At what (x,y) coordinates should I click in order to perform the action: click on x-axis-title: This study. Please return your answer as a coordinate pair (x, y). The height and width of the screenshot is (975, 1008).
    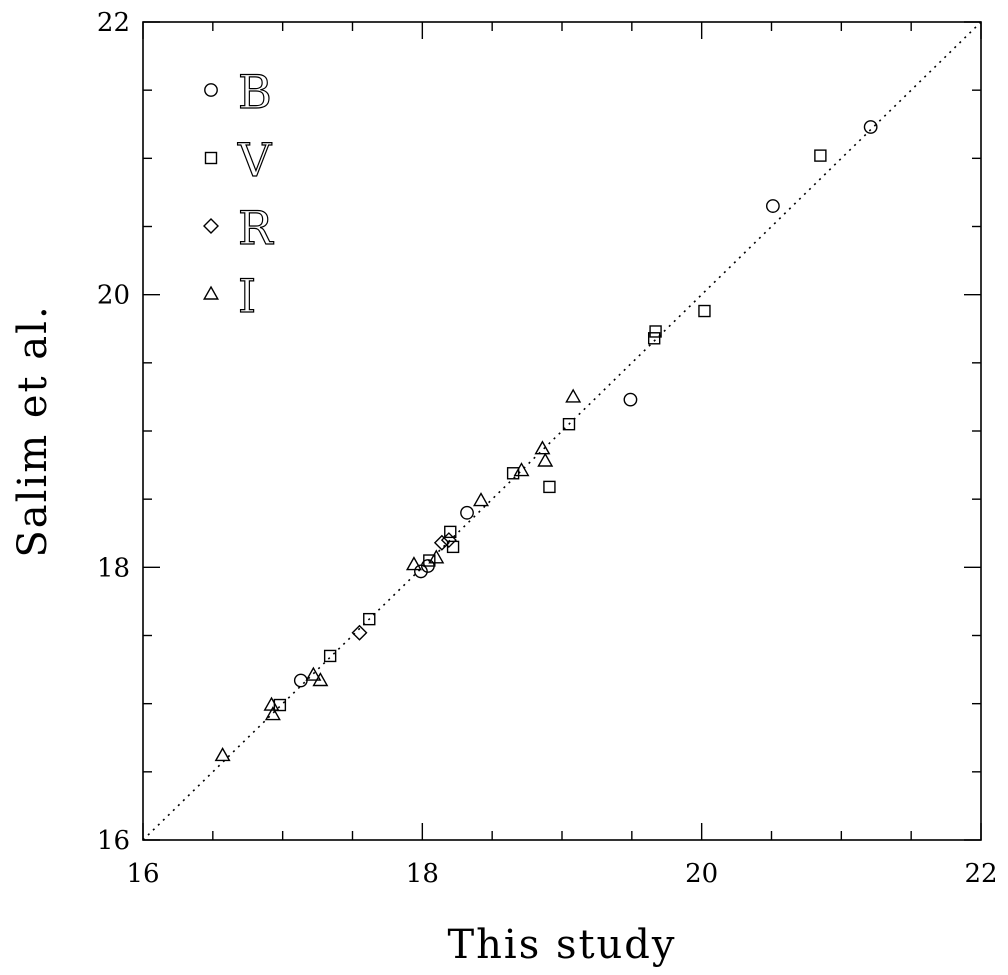
    Looking at the image, I should click on (561, 945).